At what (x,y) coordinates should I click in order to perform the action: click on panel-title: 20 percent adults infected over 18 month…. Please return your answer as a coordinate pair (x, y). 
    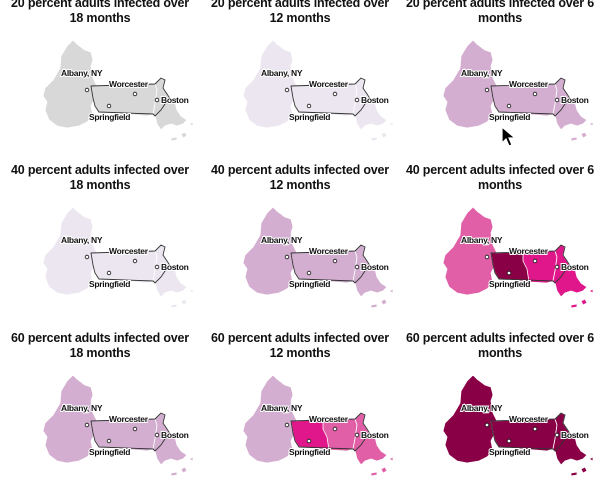
    Looking at the image, I should click on (100, 12).